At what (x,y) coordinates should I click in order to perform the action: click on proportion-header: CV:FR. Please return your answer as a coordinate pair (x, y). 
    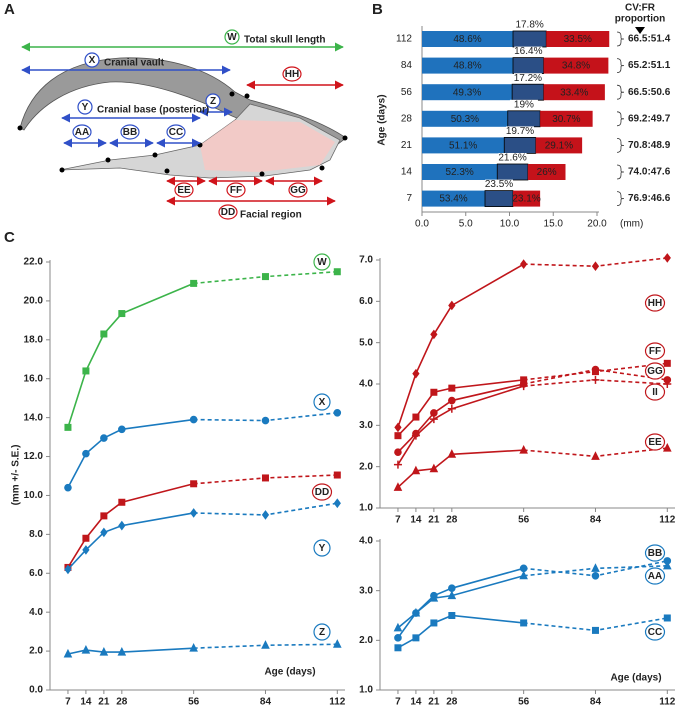
    Looking at the image, I should click on (640, 8).